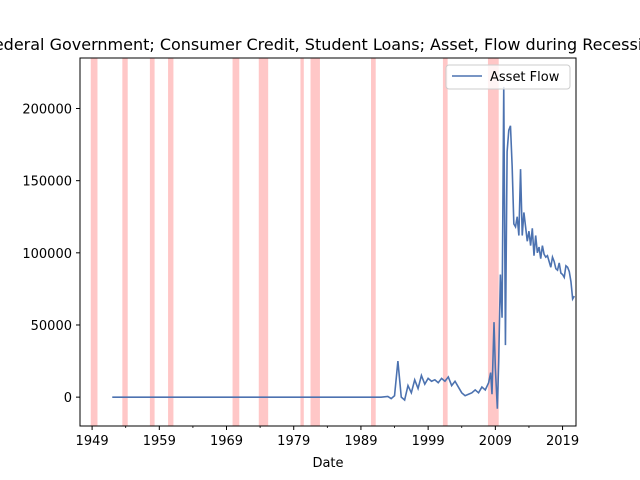 The height and width of the screenshot is (480, 640). What do you see at coordinates (68, 398) in the screenshot?
I see `y-tick-label-0: 0` at bounding box center [68, 398].